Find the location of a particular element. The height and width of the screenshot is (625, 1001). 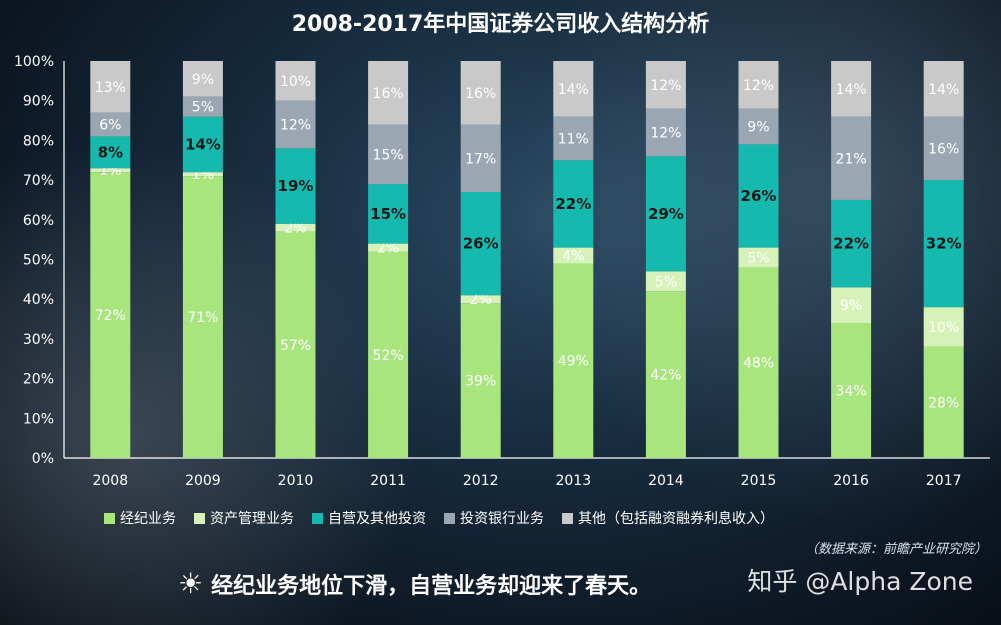

legend-label: 其他（包括融资融券利息收入） is located at coordinates (676, 519).